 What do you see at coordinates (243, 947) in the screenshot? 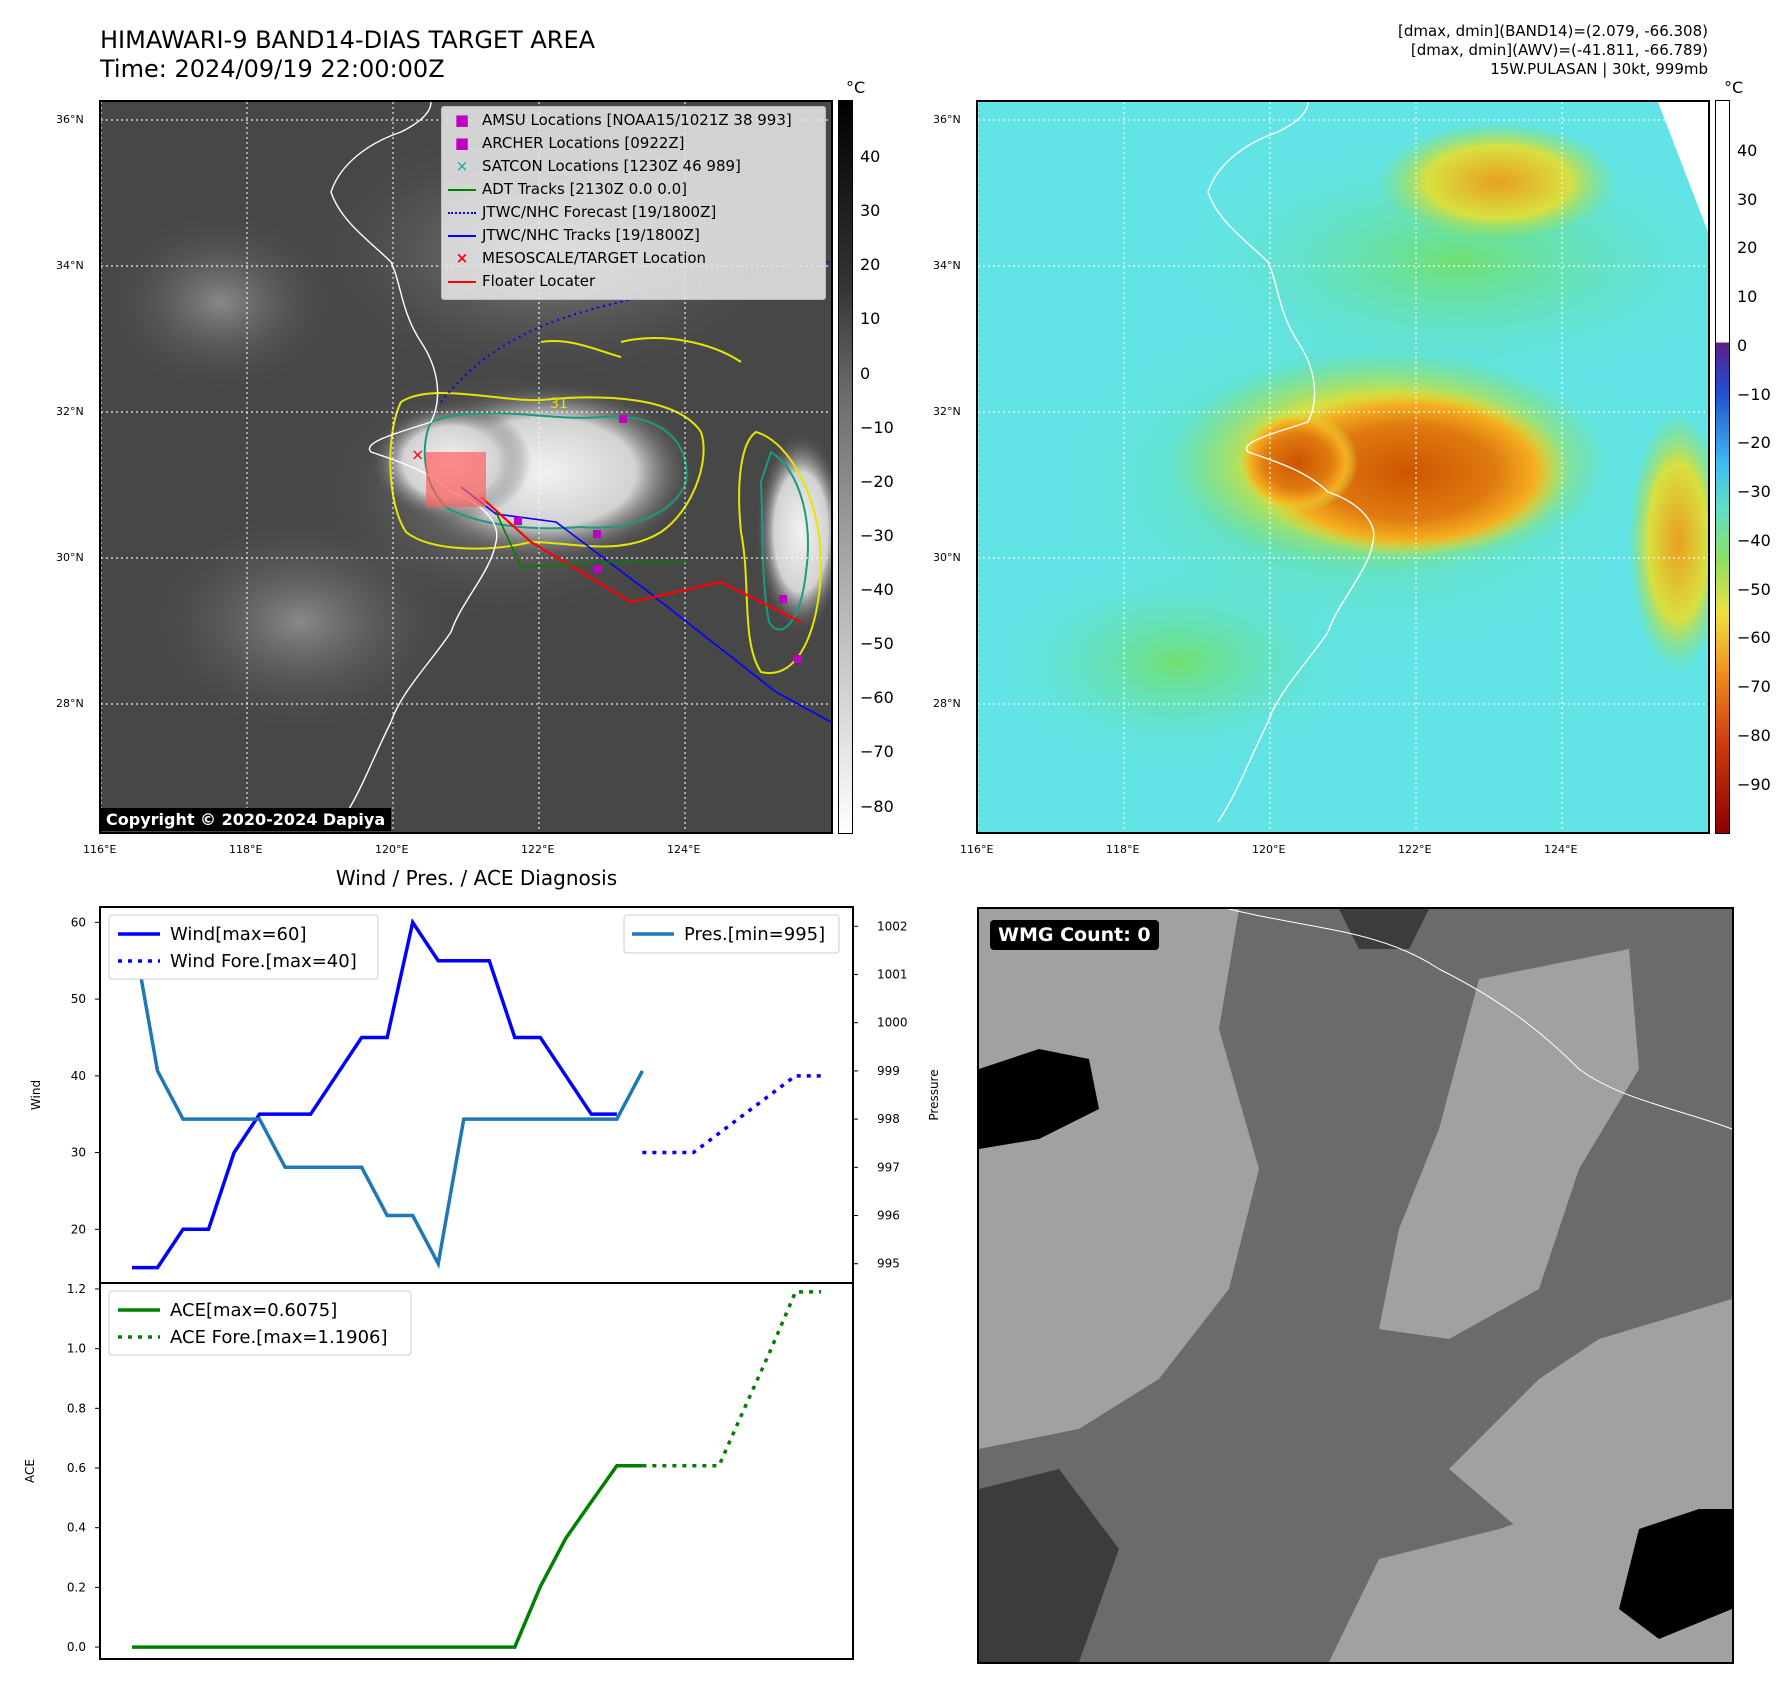
I see `wind-legend-box` at bounding box center [243, 947].